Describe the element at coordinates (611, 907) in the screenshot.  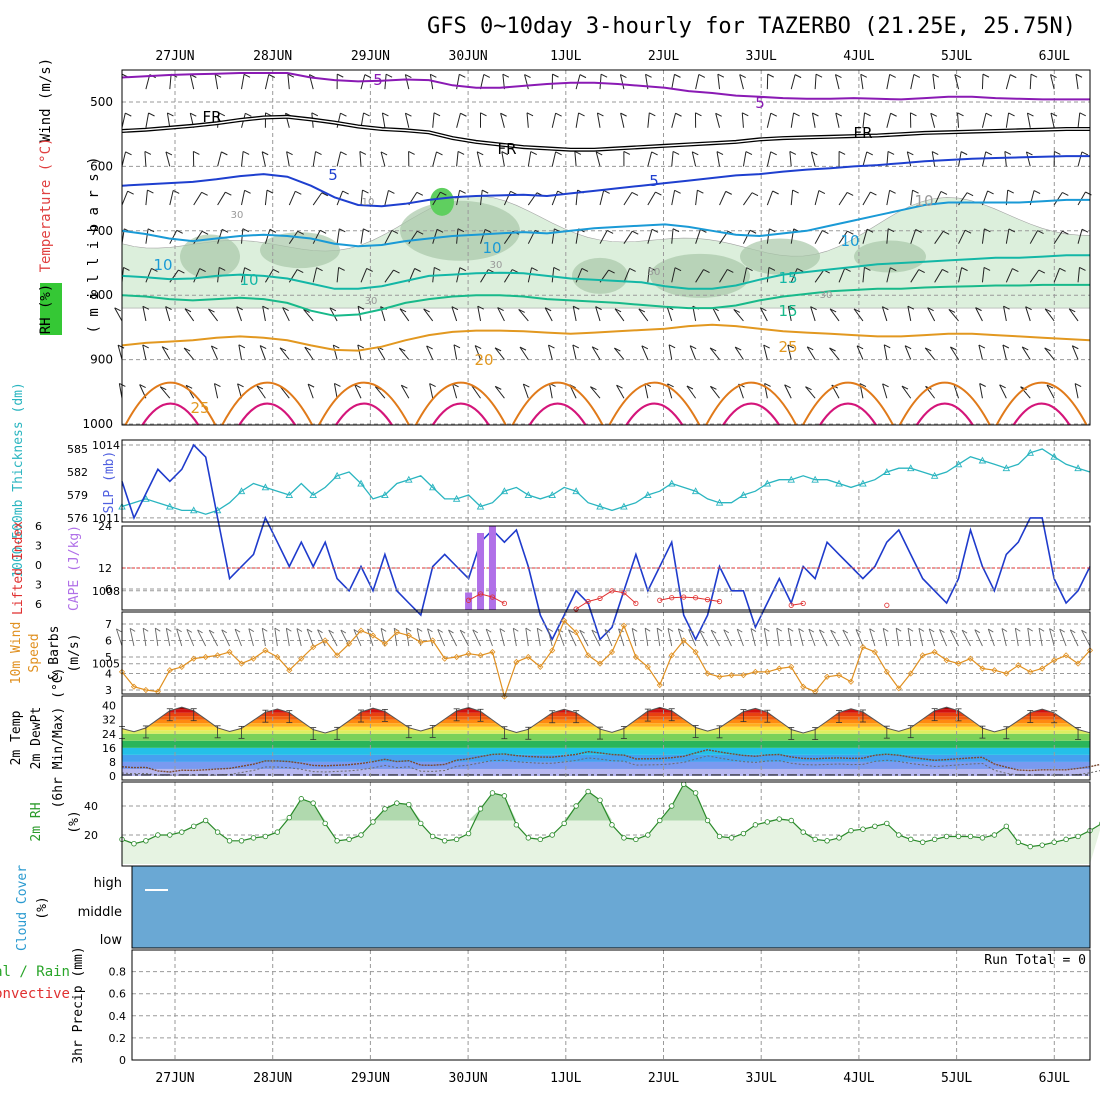
I see `cloud-cover-area` at that location.